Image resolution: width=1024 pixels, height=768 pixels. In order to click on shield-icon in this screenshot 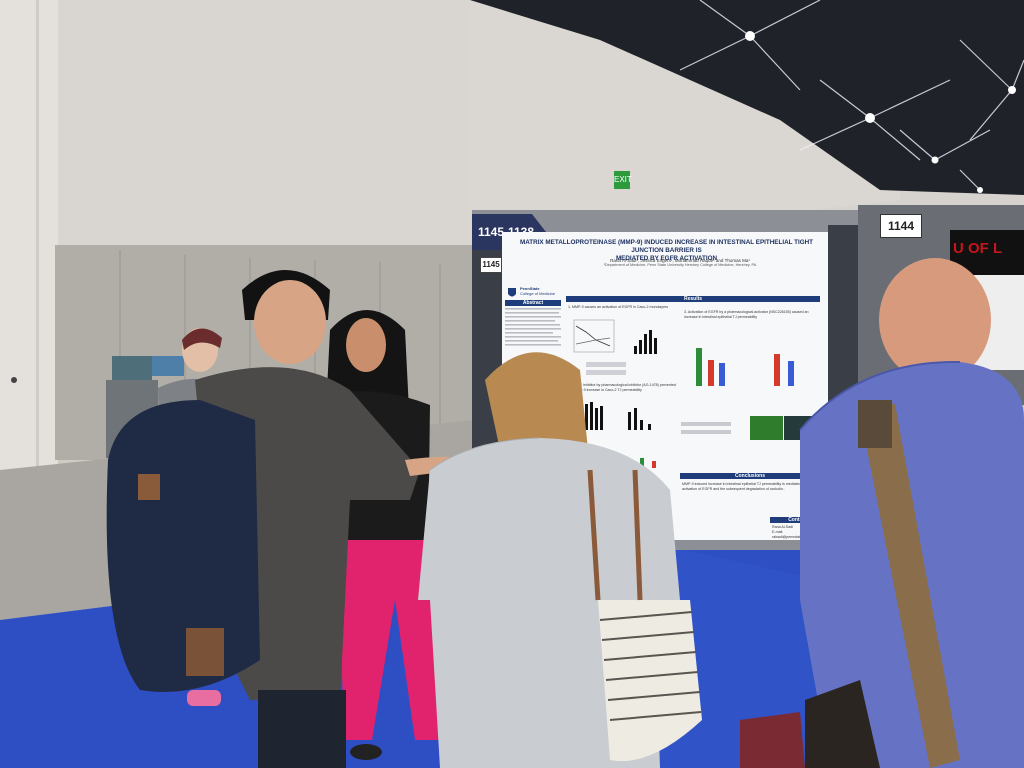, I will do `click(512, 292)`.